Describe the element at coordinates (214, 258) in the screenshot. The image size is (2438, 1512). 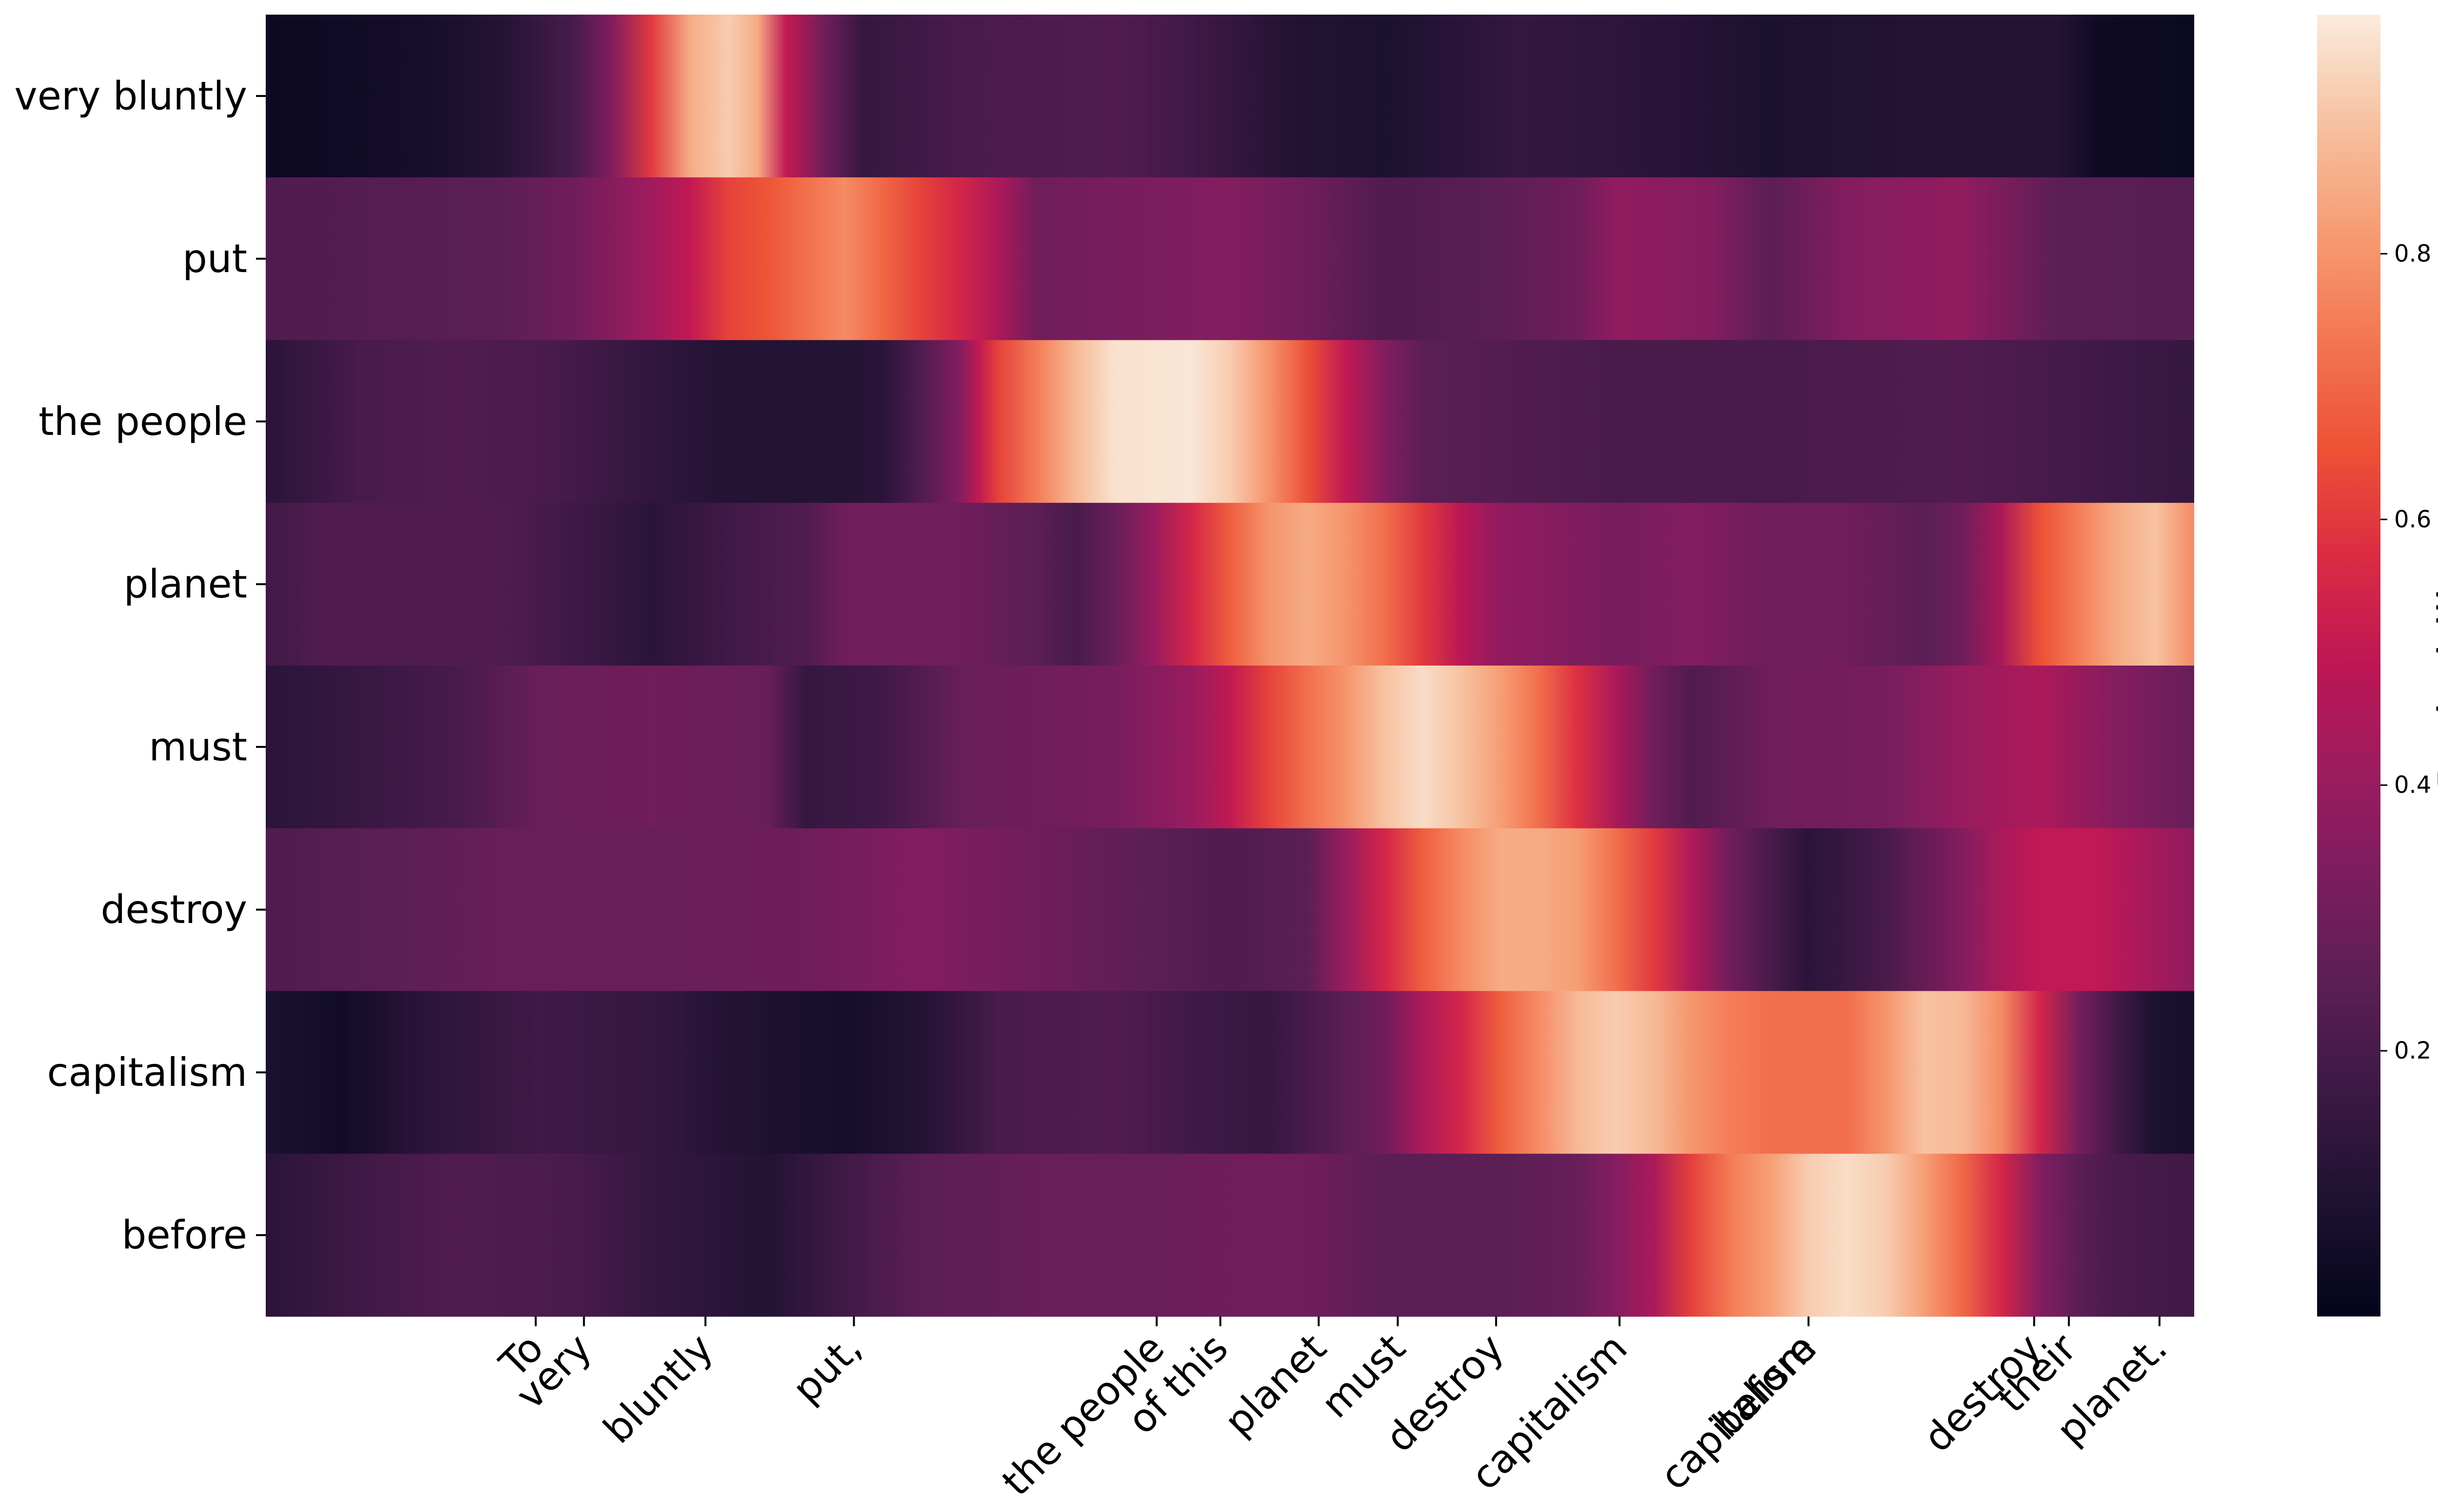
I see `y-tick-label: put` at that location.